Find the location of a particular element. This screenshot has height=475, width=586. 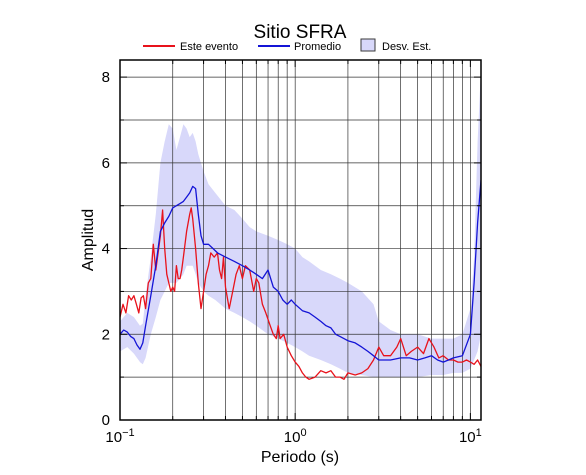

y-tick-label: 0 is located at coordinates (106, 420).